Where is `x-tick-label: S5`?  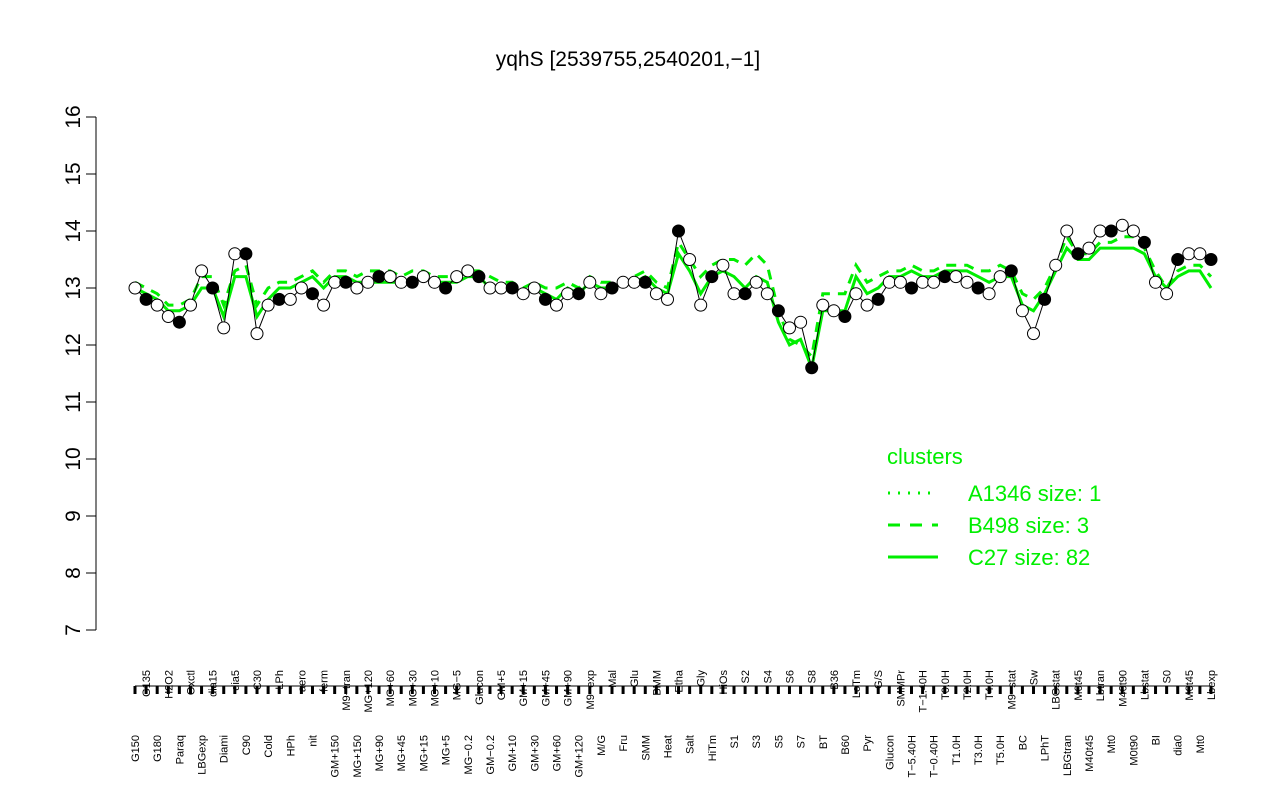
x-tick-label: S5 is located at coordinates (779, 741).